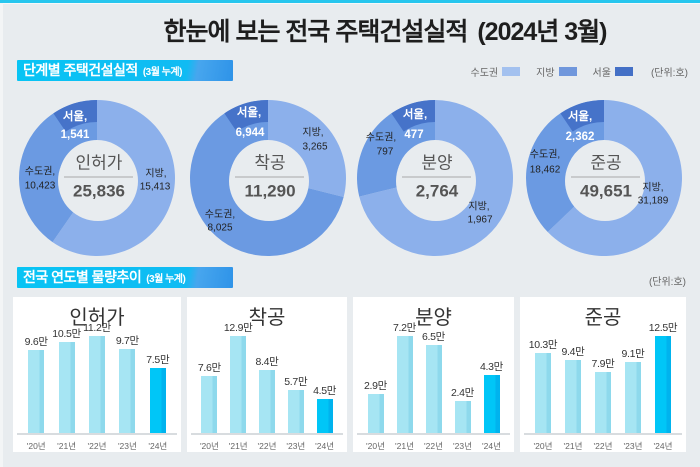  What do you see at coordinates (158, 360) in the screenshot?
I see `bar-value-label: 7.5만` at bounding box center [158, 360].